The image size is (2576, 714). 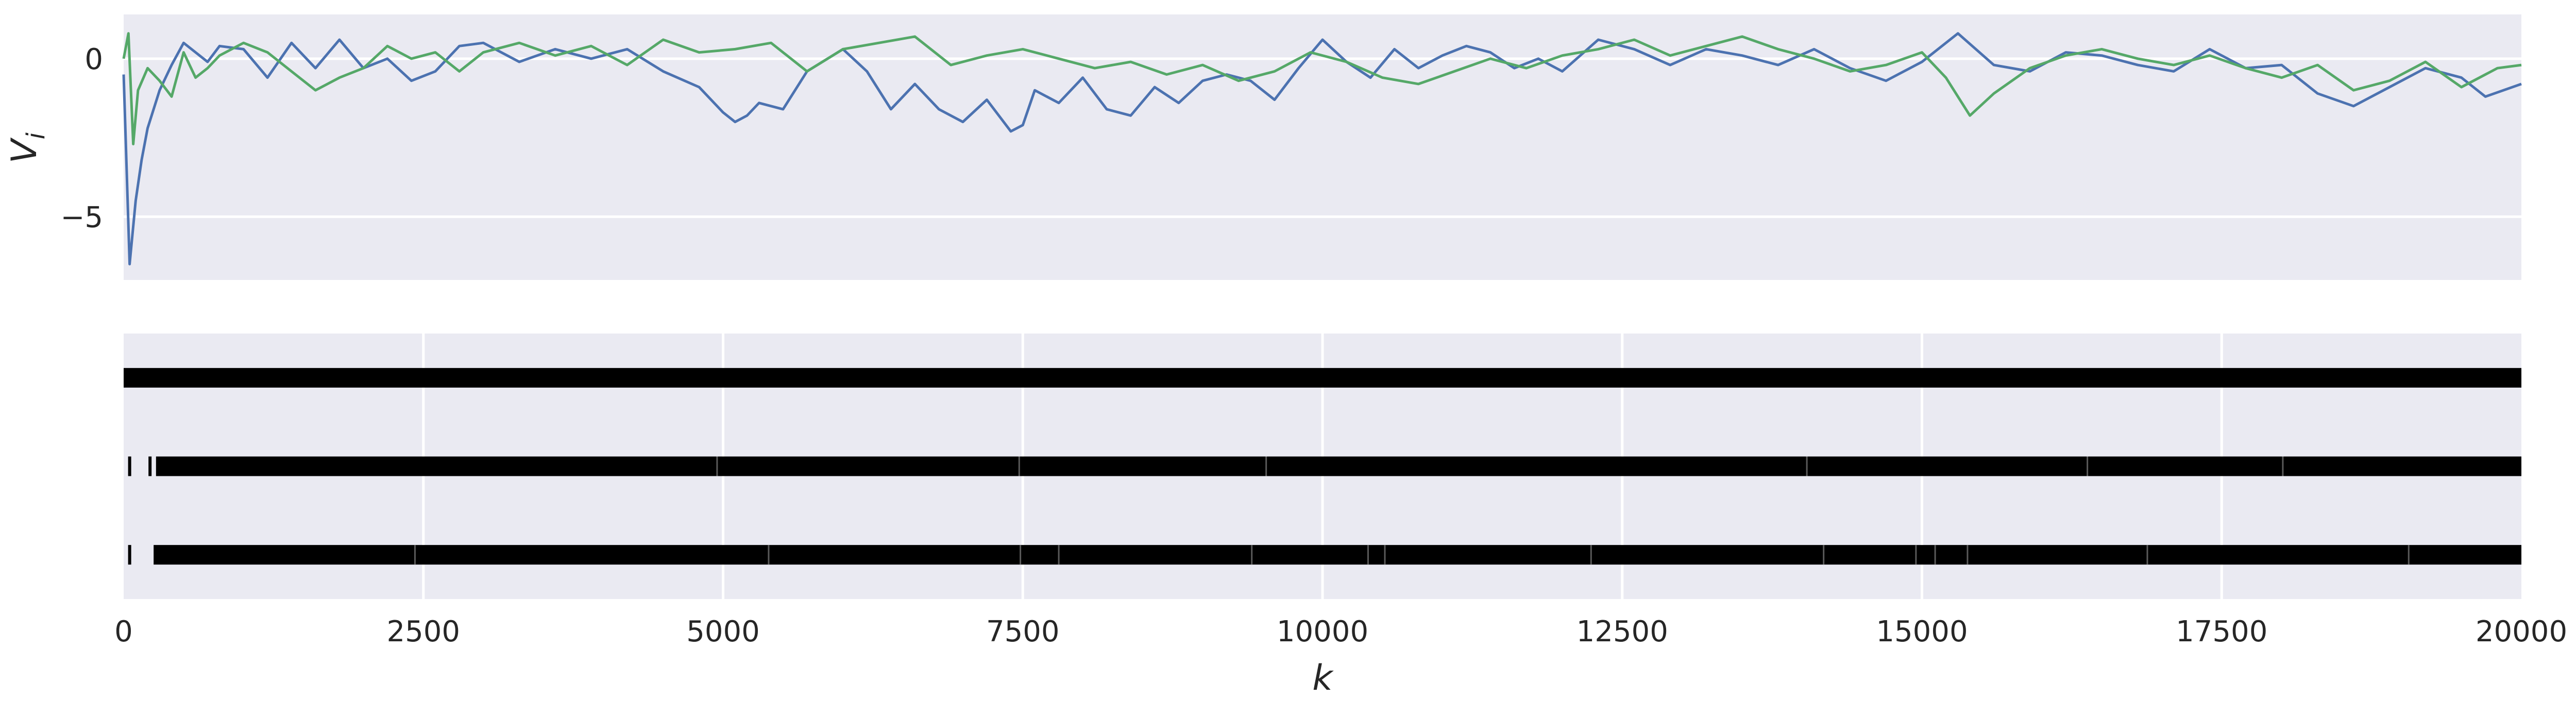 What do you see at coordinates (1922, 632) in the screenshot?
I see `x-tick-label: 15000` at bounding box center [1922, 632].